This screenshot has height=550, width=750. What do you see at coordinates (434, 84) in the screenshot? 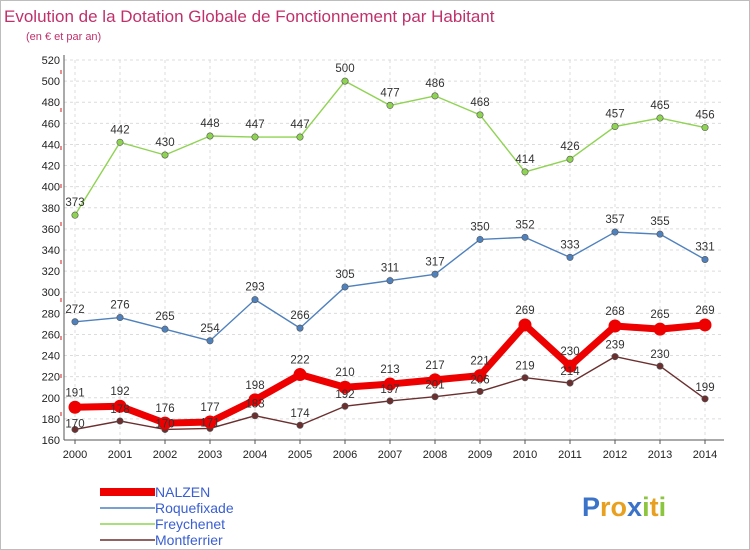
I see `data-label: 486` at bounding box center [434, 84].